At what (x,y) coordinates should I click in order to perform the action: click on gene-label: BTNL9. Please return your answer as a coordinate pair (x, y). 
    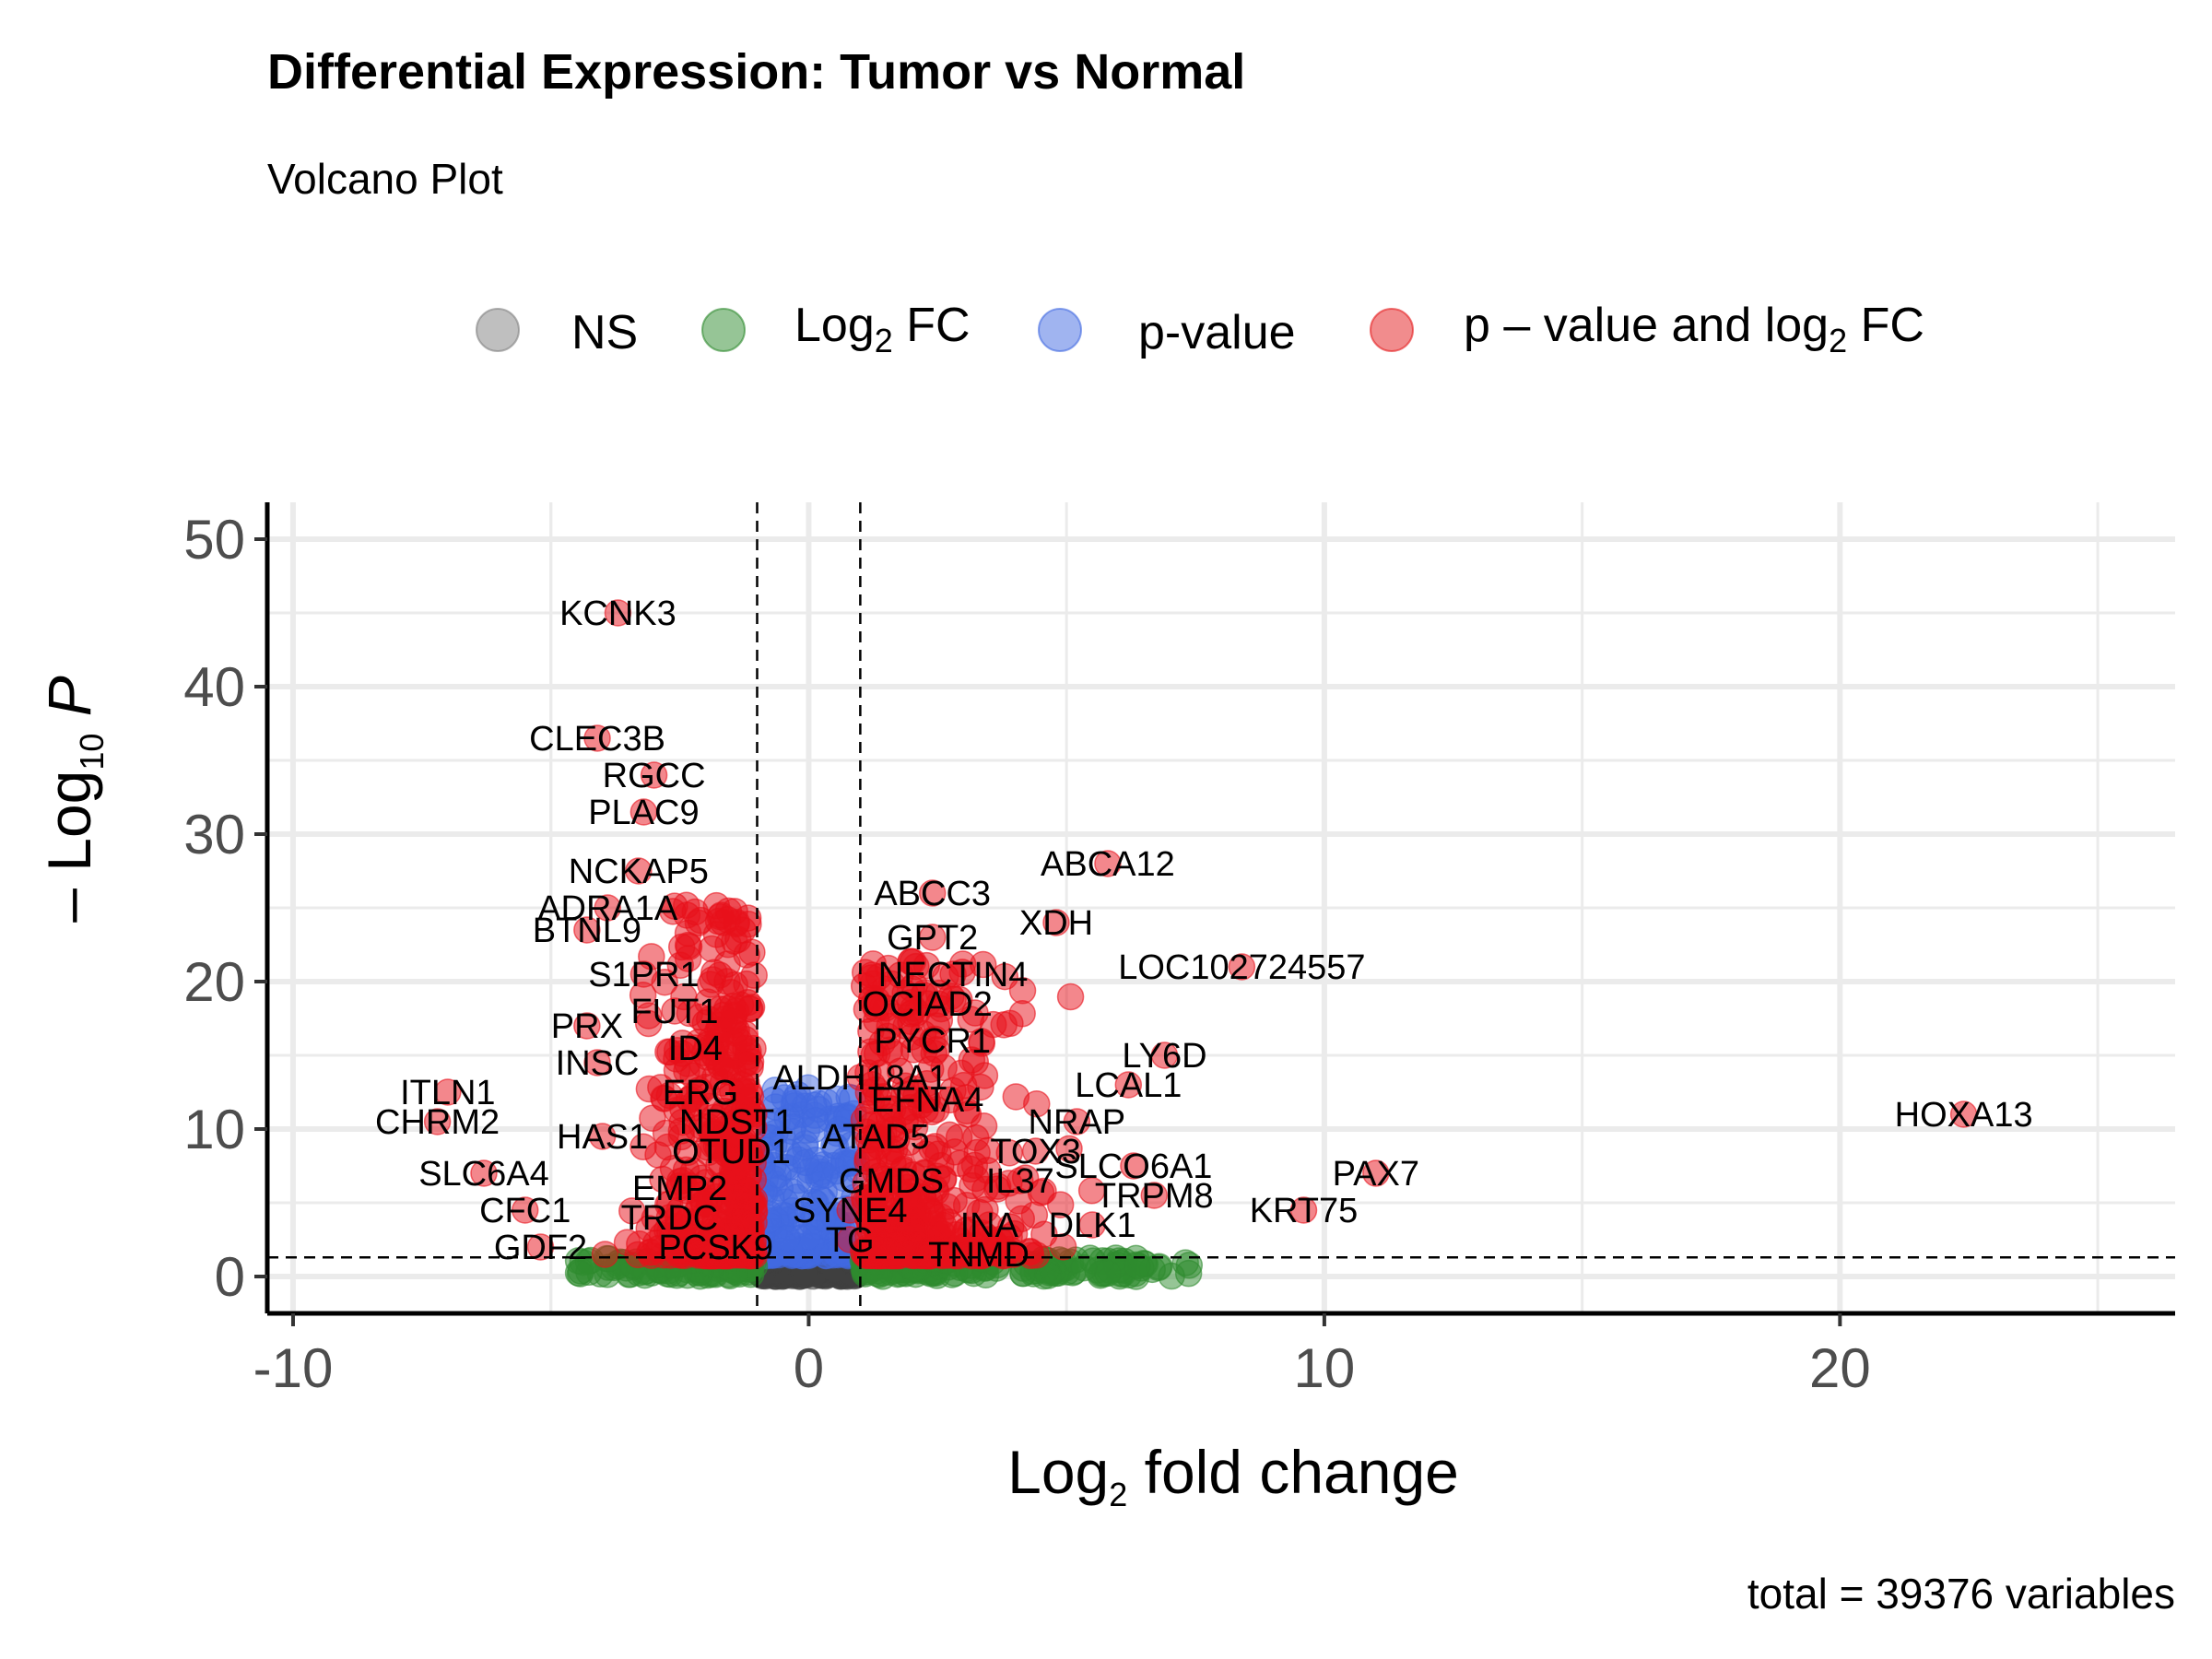
    Looking at the image, I should click on (587, 931).